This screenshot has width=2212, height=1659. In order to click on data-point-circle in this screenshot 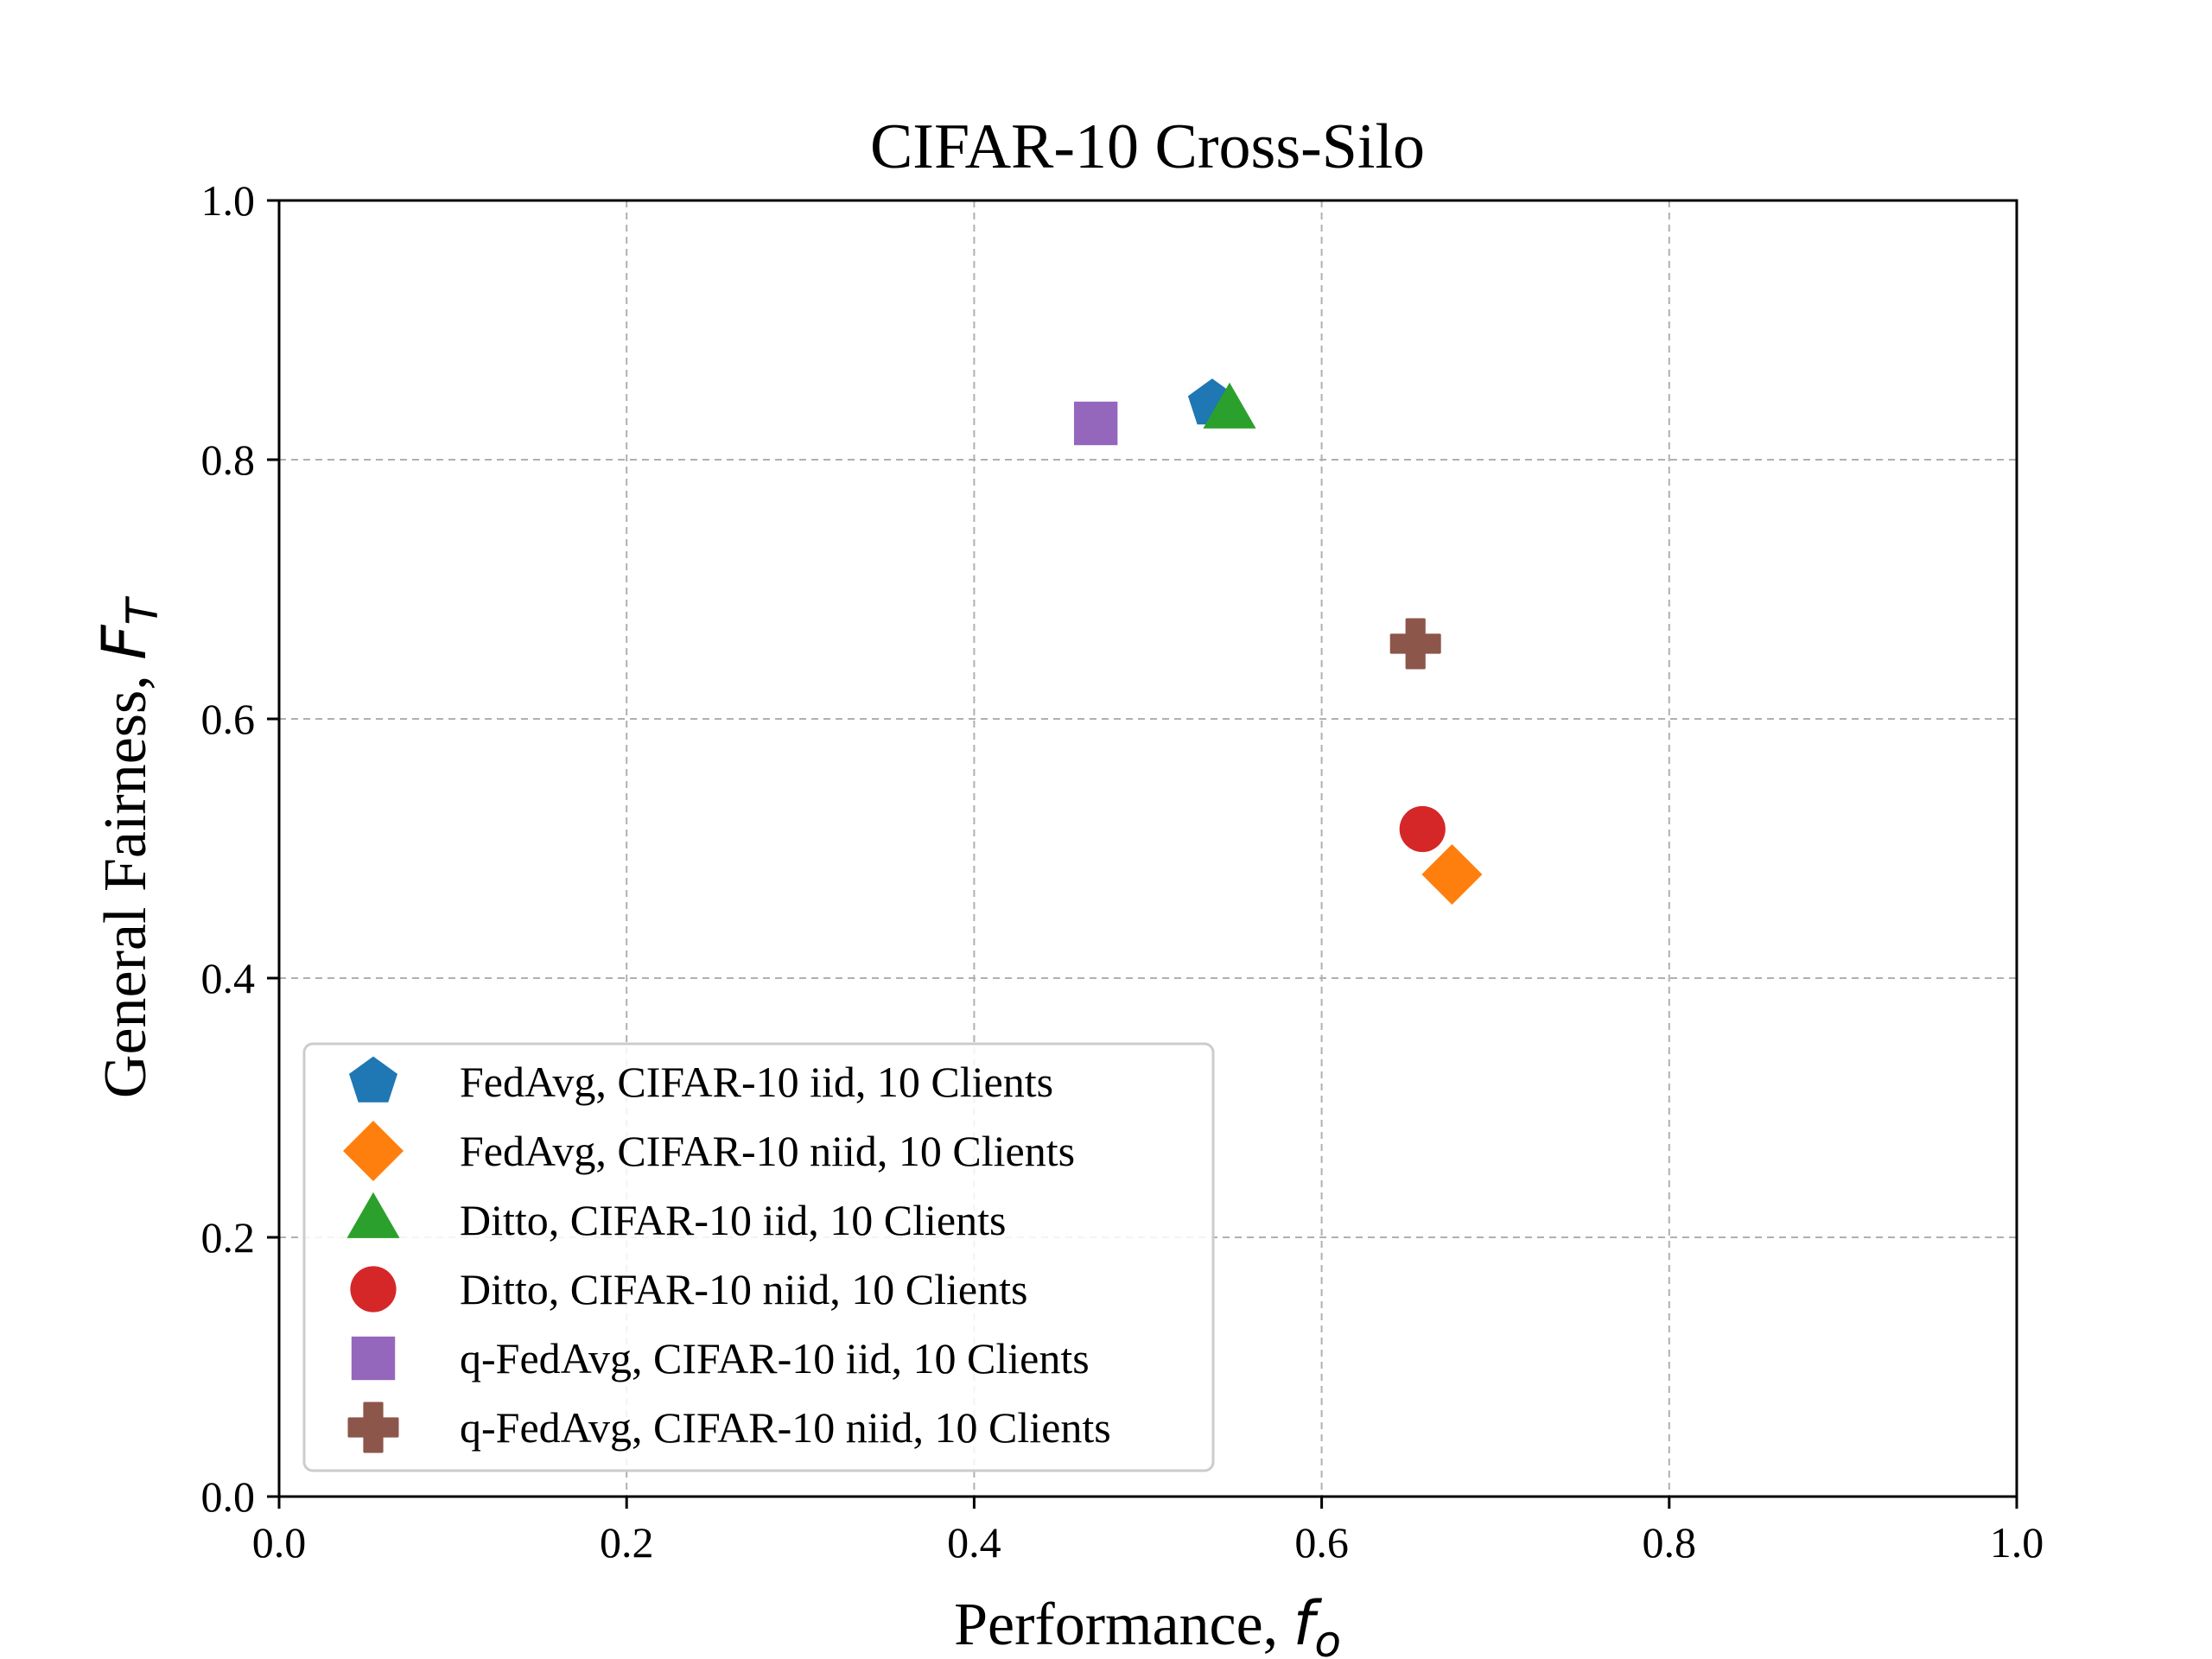, I will do `click(1422, 829)`.